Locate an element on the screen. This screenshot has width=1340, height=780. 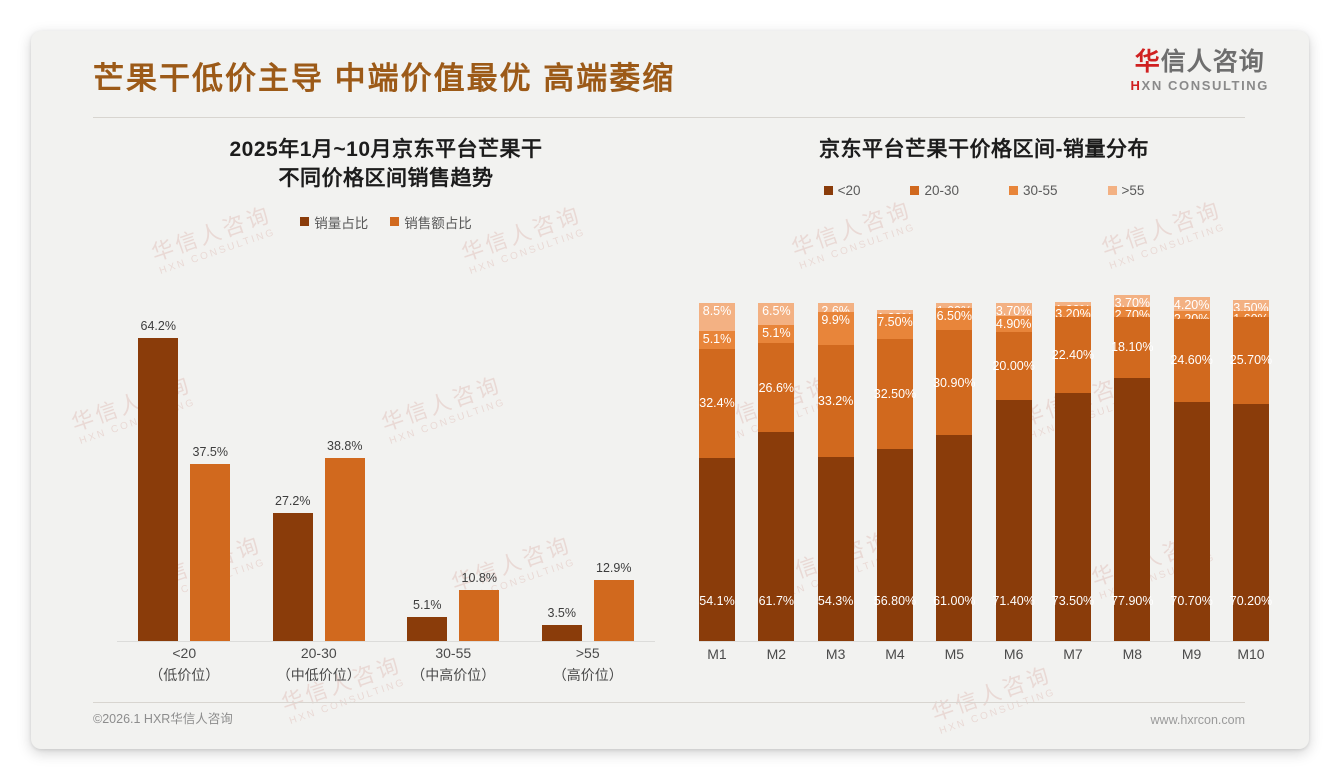
legend-label: 20-30 is located at coordinates (941, 190).